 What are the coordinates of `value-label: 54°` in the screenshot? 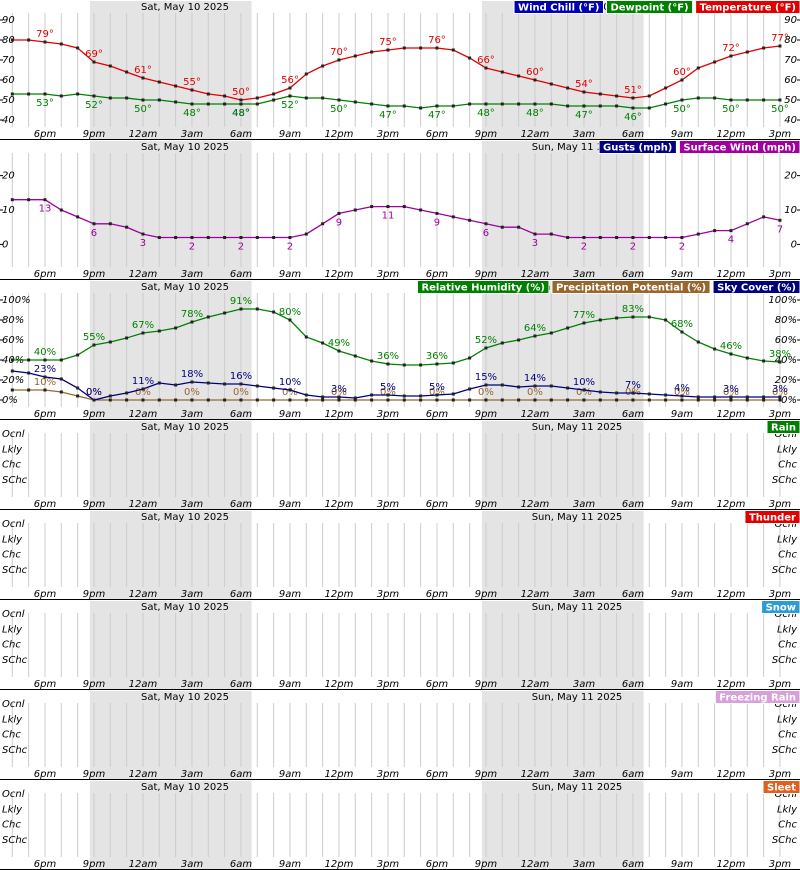 It's located at (584, 84).